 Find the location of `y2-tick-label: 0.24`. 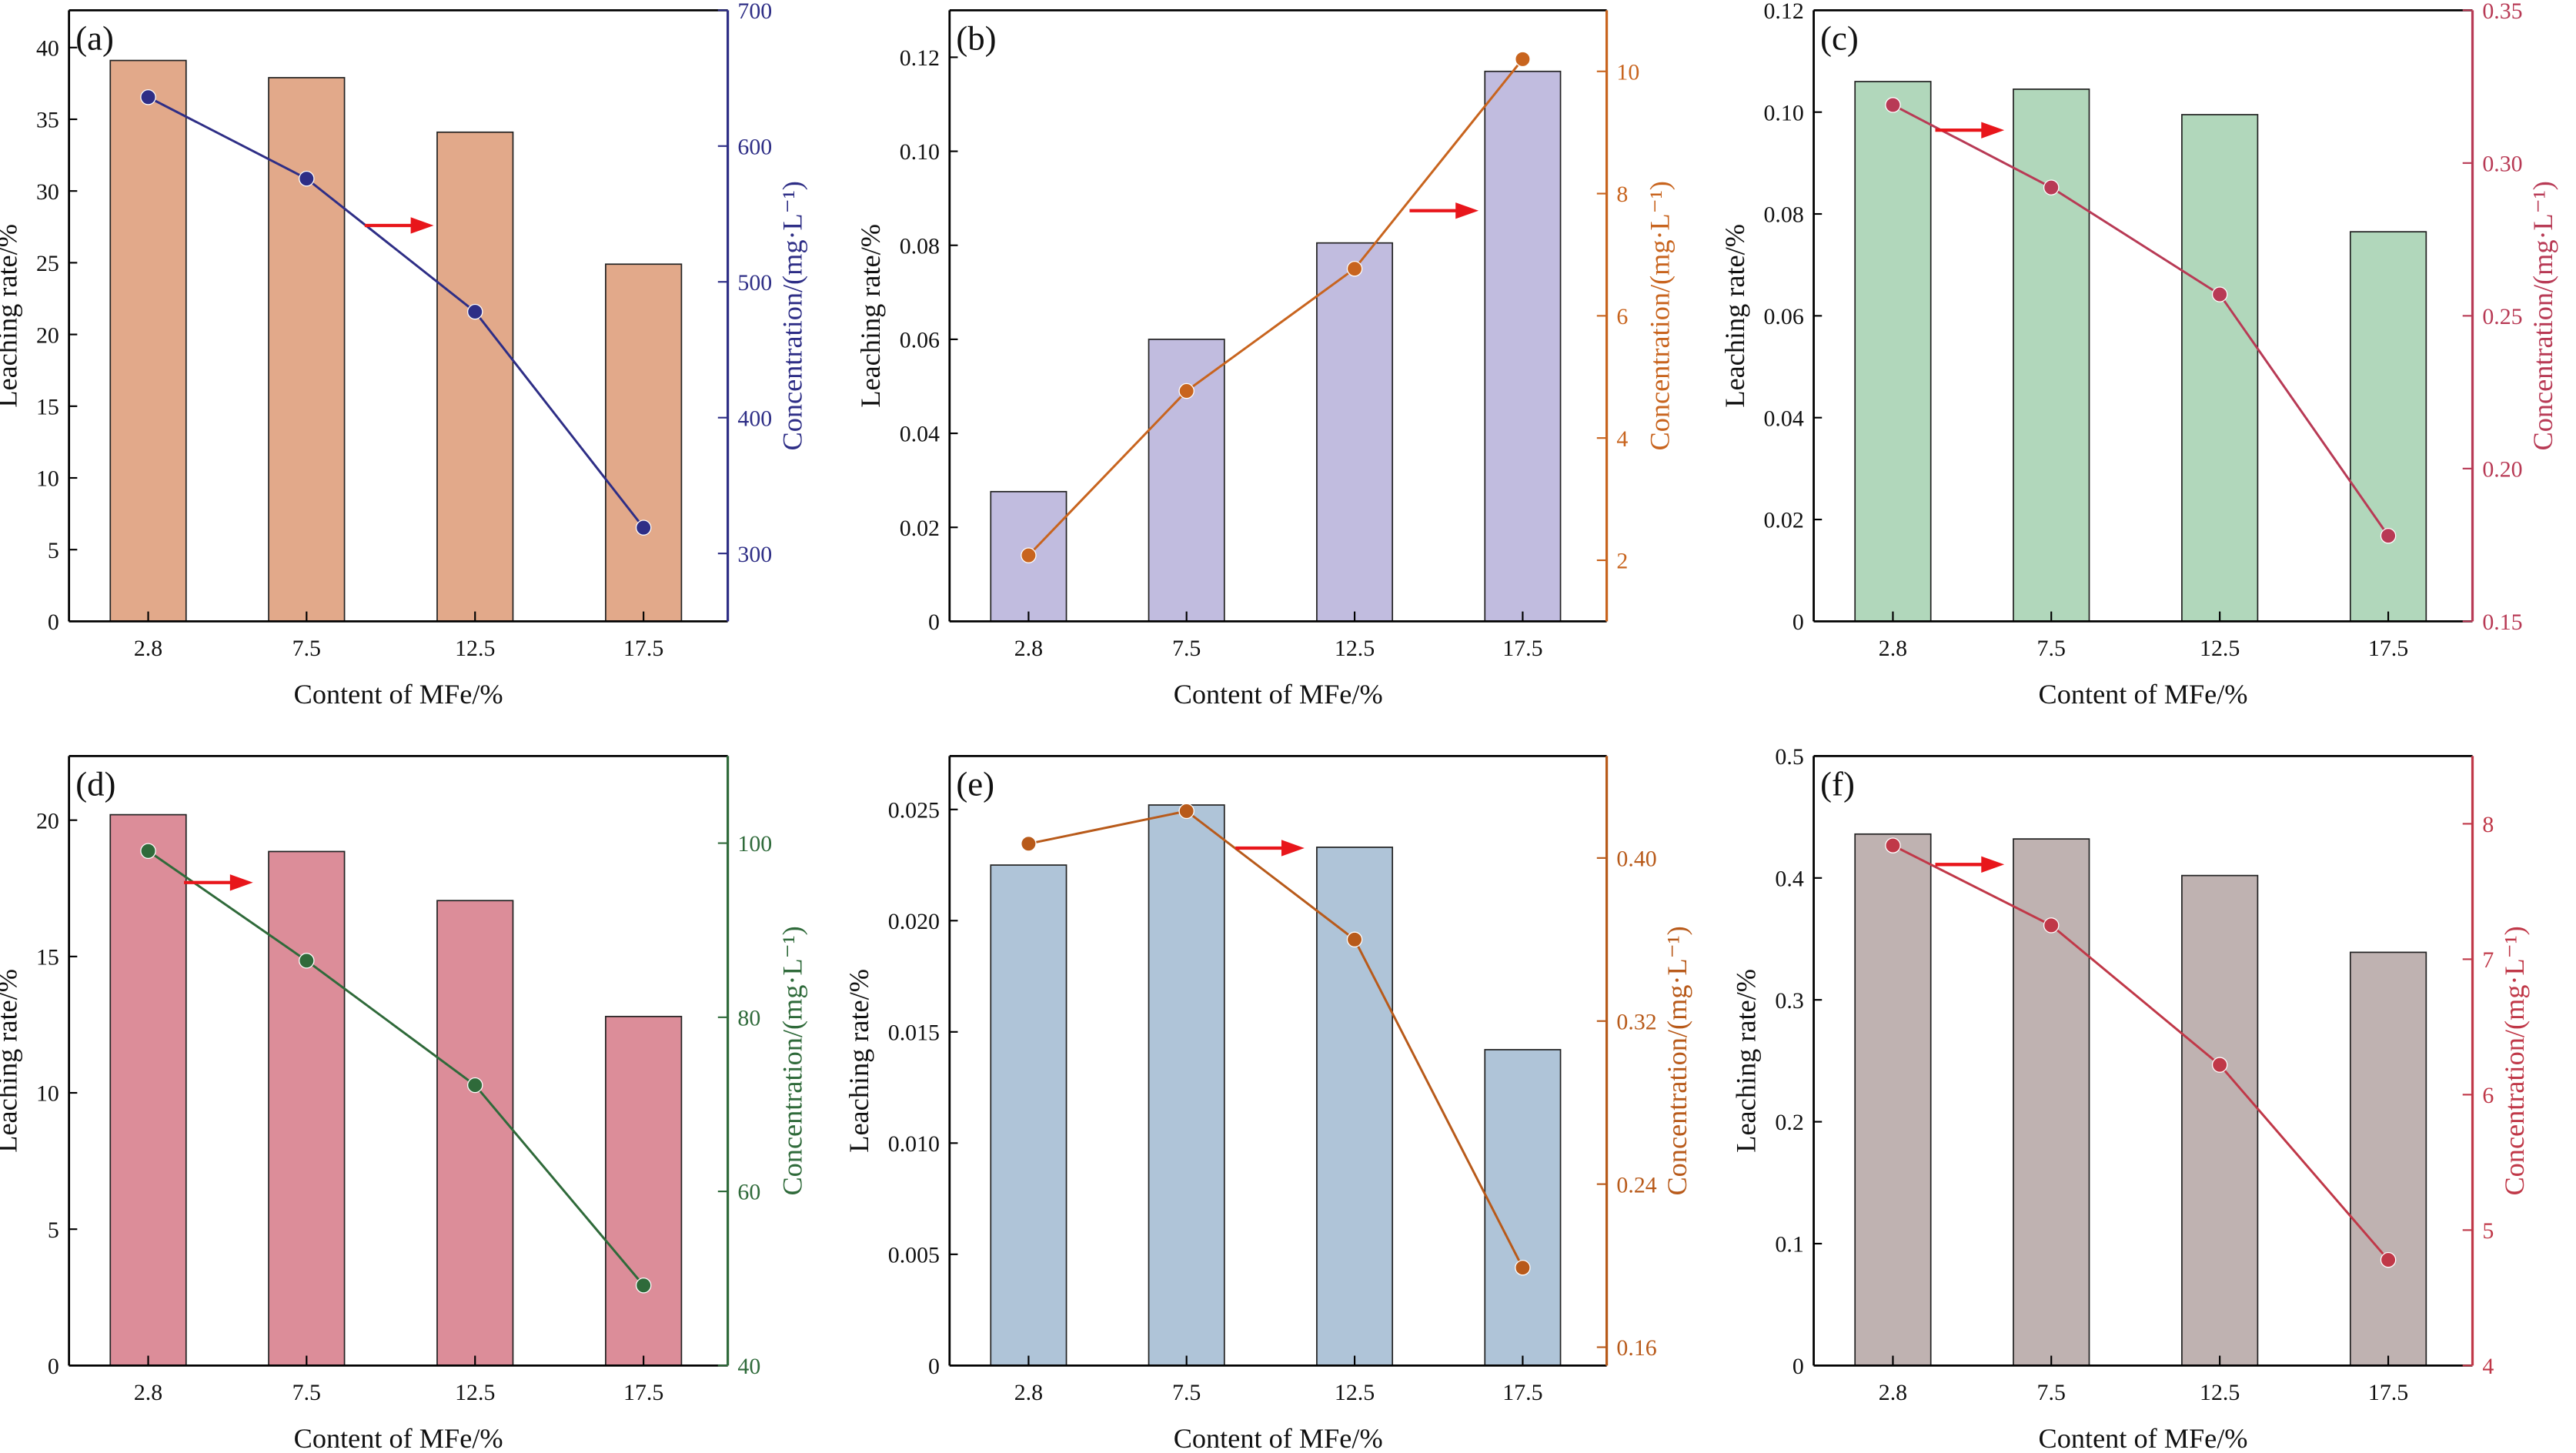

y2-tick-label: 0.24 is located at coordinates (1636, 1184).